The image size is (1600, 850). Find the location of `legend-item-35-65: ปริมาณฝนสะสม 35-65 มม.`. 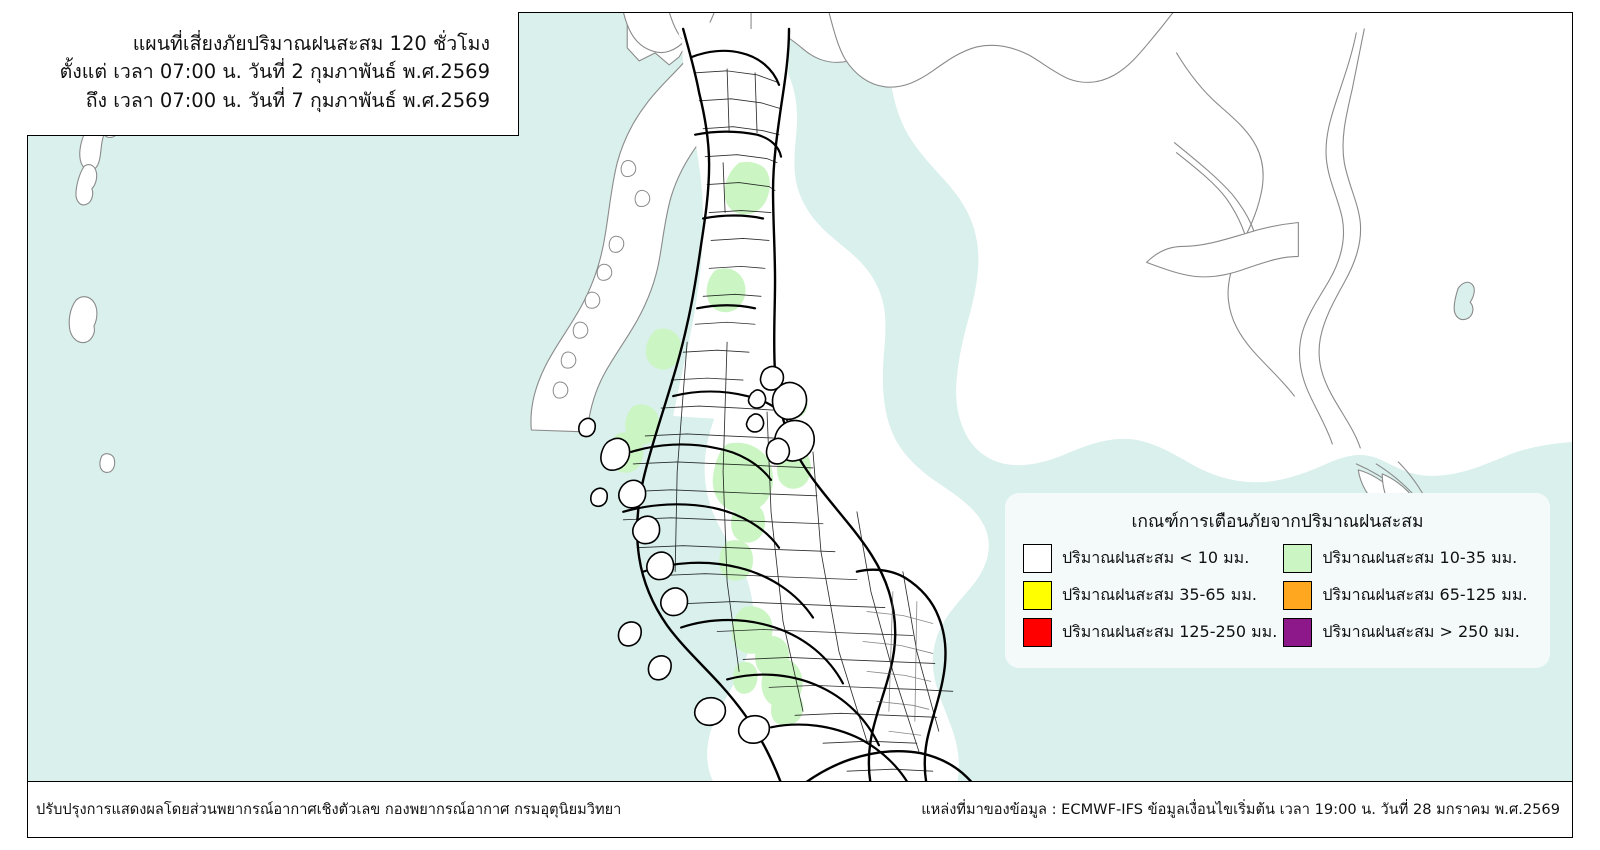

legend-item-35-65: ปริมาณฝนสะสม 35-65 มม. is located at coordinates (1150, 595).